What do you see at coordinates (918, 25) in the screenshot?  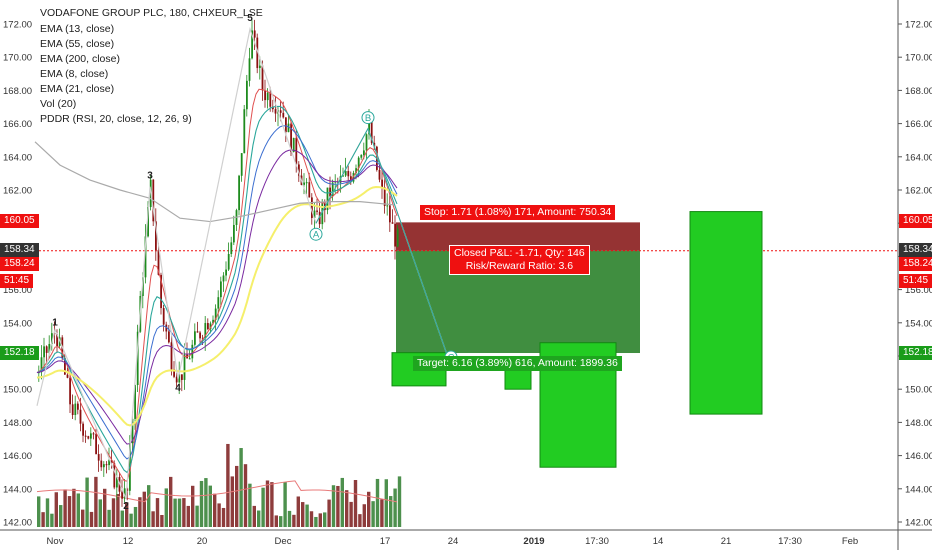 I see `price-tick-label: 172.00` at bounding box center [918, 25].